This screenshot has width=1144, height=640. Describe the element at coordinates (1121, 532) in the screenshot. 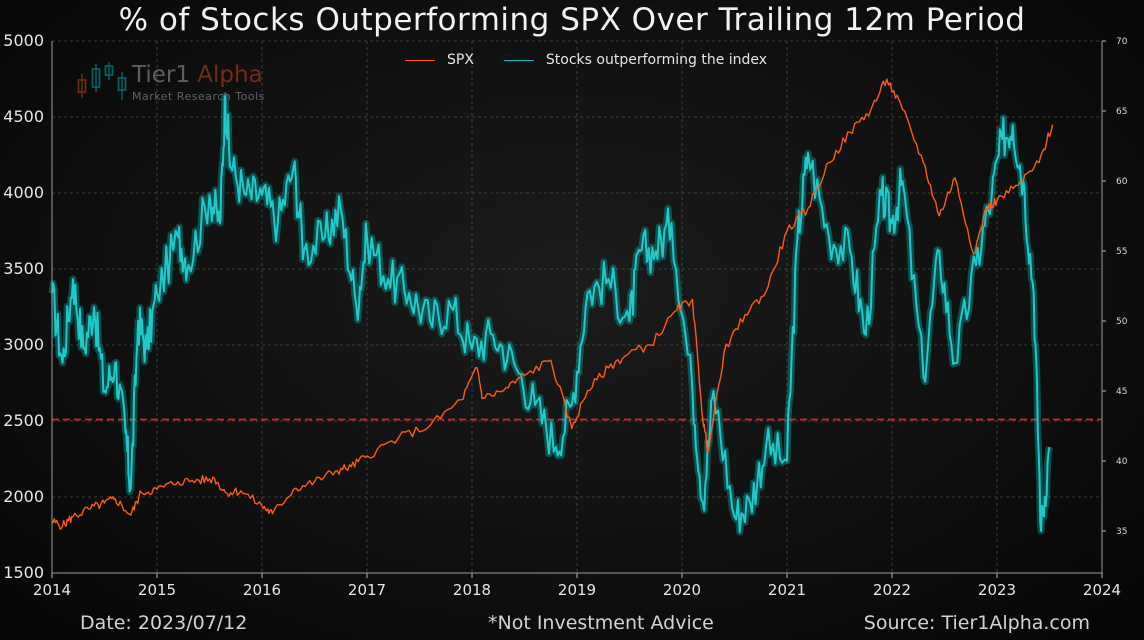

I see `y-right-tick-label: 35` at that location.